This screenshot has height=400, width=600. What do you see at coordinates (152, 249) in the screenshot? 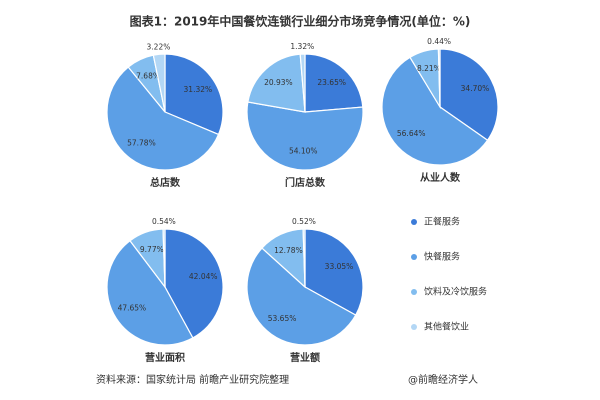
I see `value-label: 9.77%` at bounding box center [152, 249].